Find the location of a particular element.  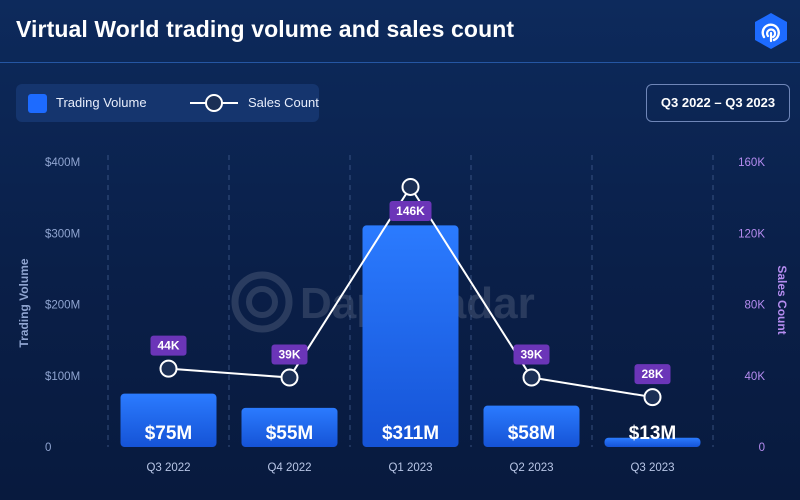

y2-tick-label: 40K is located at coordinates (755, 377).